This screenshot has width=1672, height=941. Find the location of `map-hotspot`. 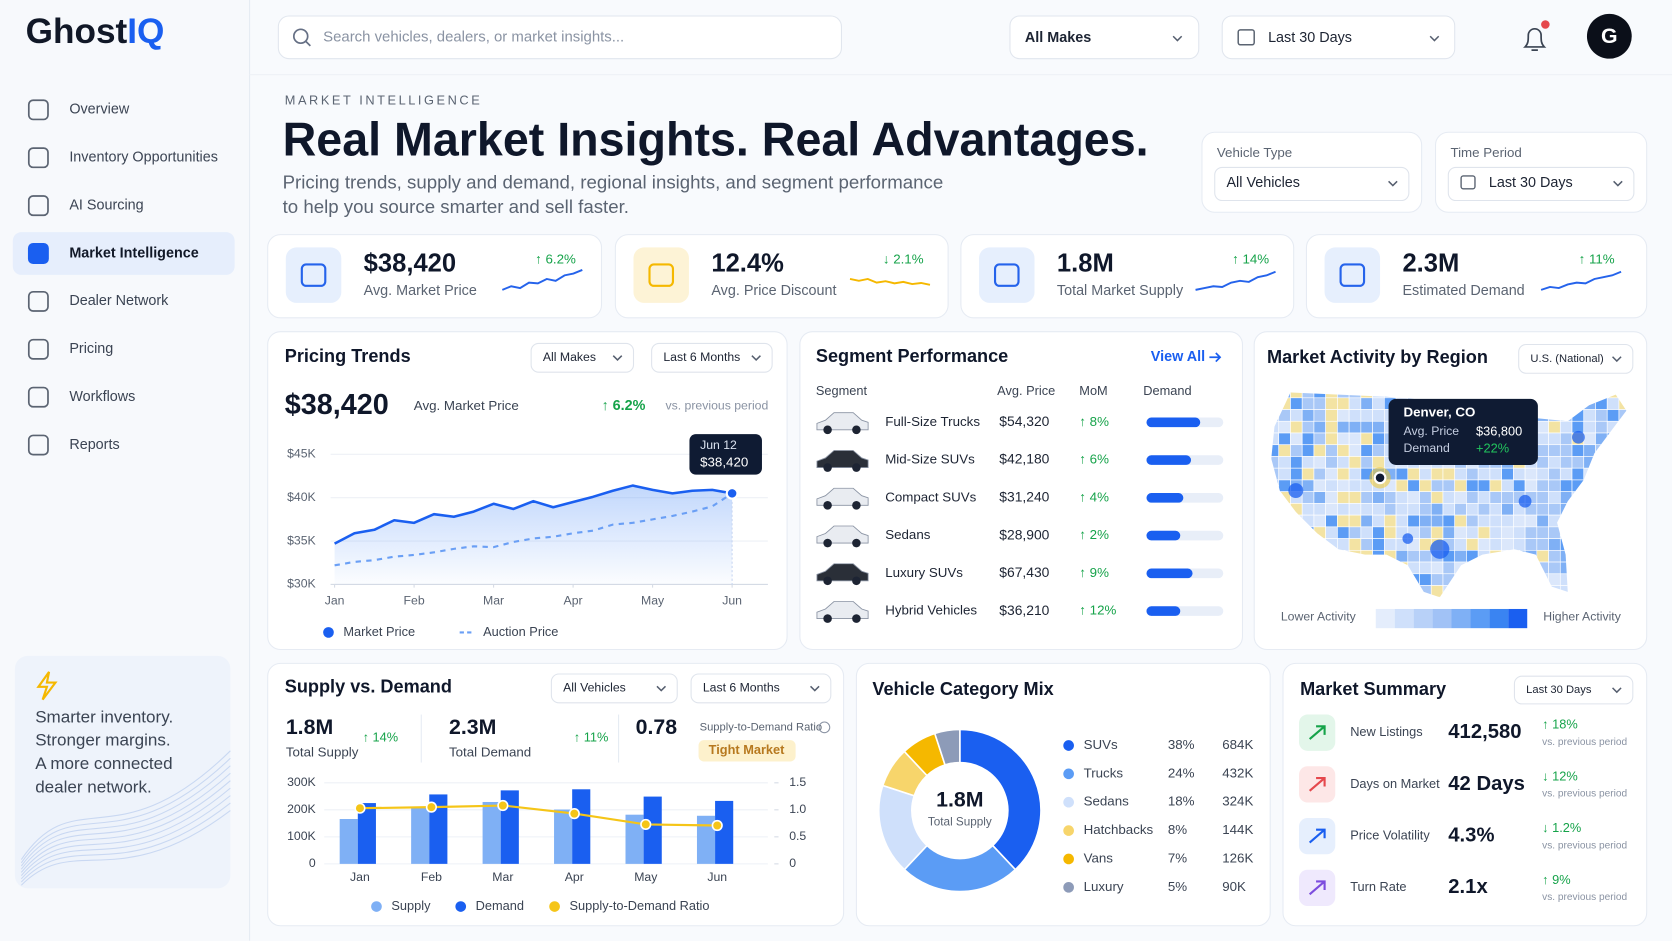

map-hotspot is located at coordinates (1578, 437).